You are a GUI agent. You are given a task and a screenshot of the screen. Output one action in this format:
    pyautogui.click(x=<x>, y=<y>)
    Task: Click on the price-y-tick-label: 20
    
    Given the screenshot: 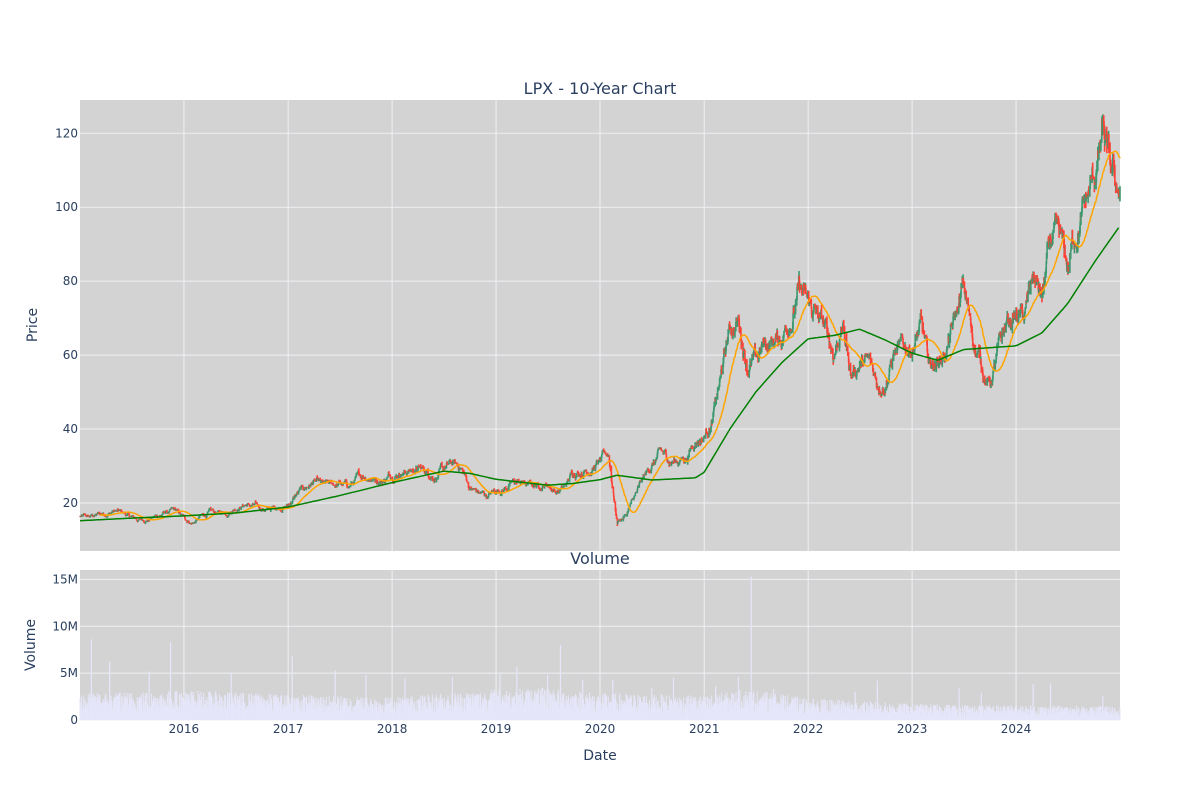 What is the action you would take?
    pyautogui.click(x=70, y=503)
    